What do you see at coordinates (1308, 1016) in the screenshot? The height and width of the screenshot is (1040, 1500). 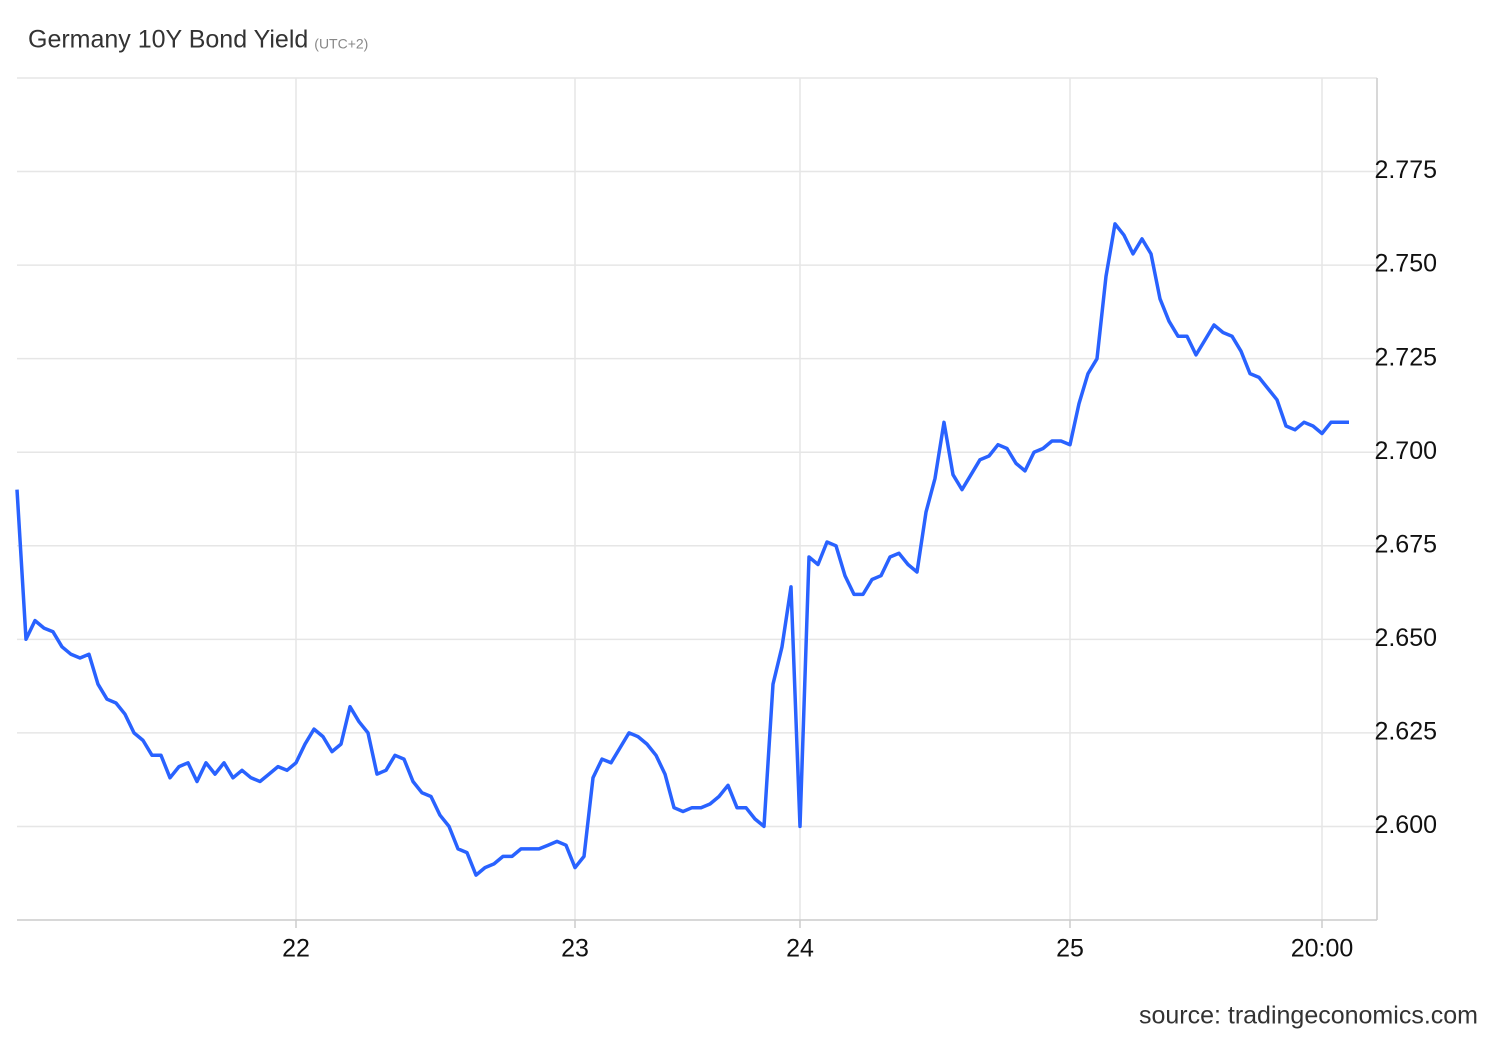 I see `source-note: source: tradingeconomics.com` at bounding box center [1308, 1016].